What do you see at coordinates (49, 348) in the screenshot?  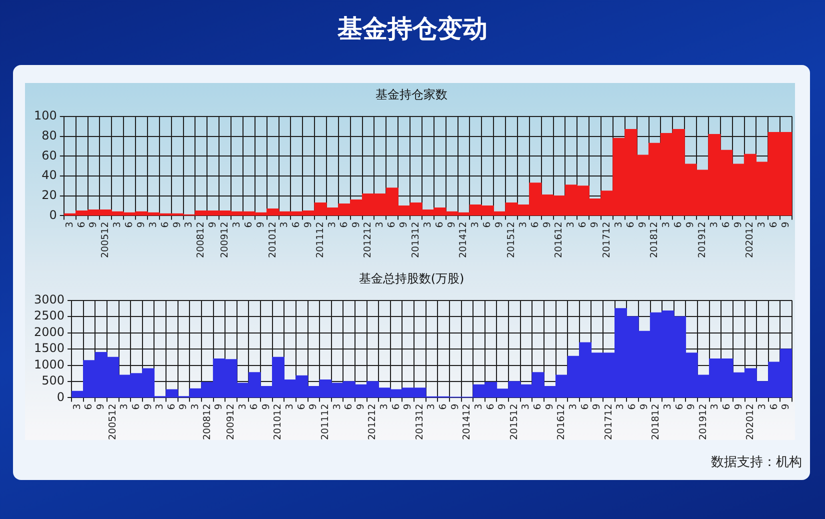 I see `y-tick-label: 1500` at bounding box center [49, 348].